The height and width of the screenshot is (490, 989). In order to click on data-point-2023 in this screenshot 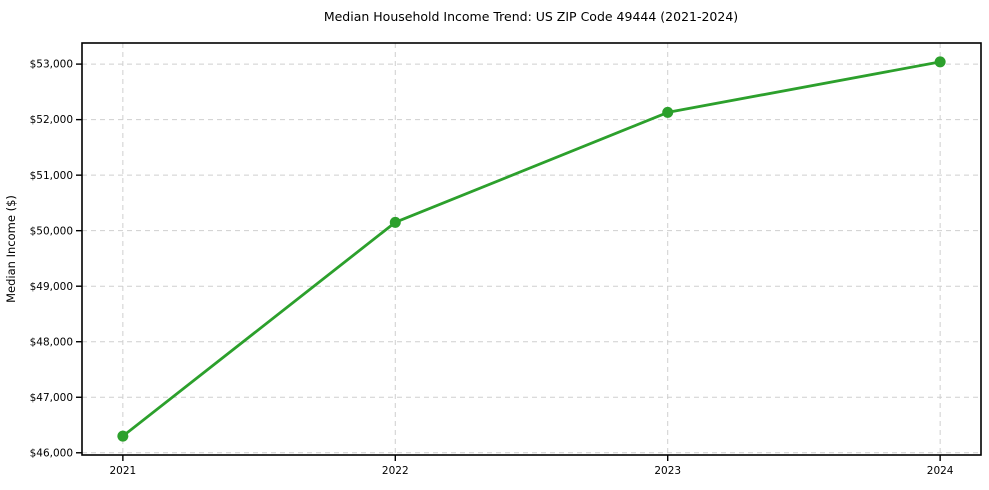, I will do `click(668, 112)`.